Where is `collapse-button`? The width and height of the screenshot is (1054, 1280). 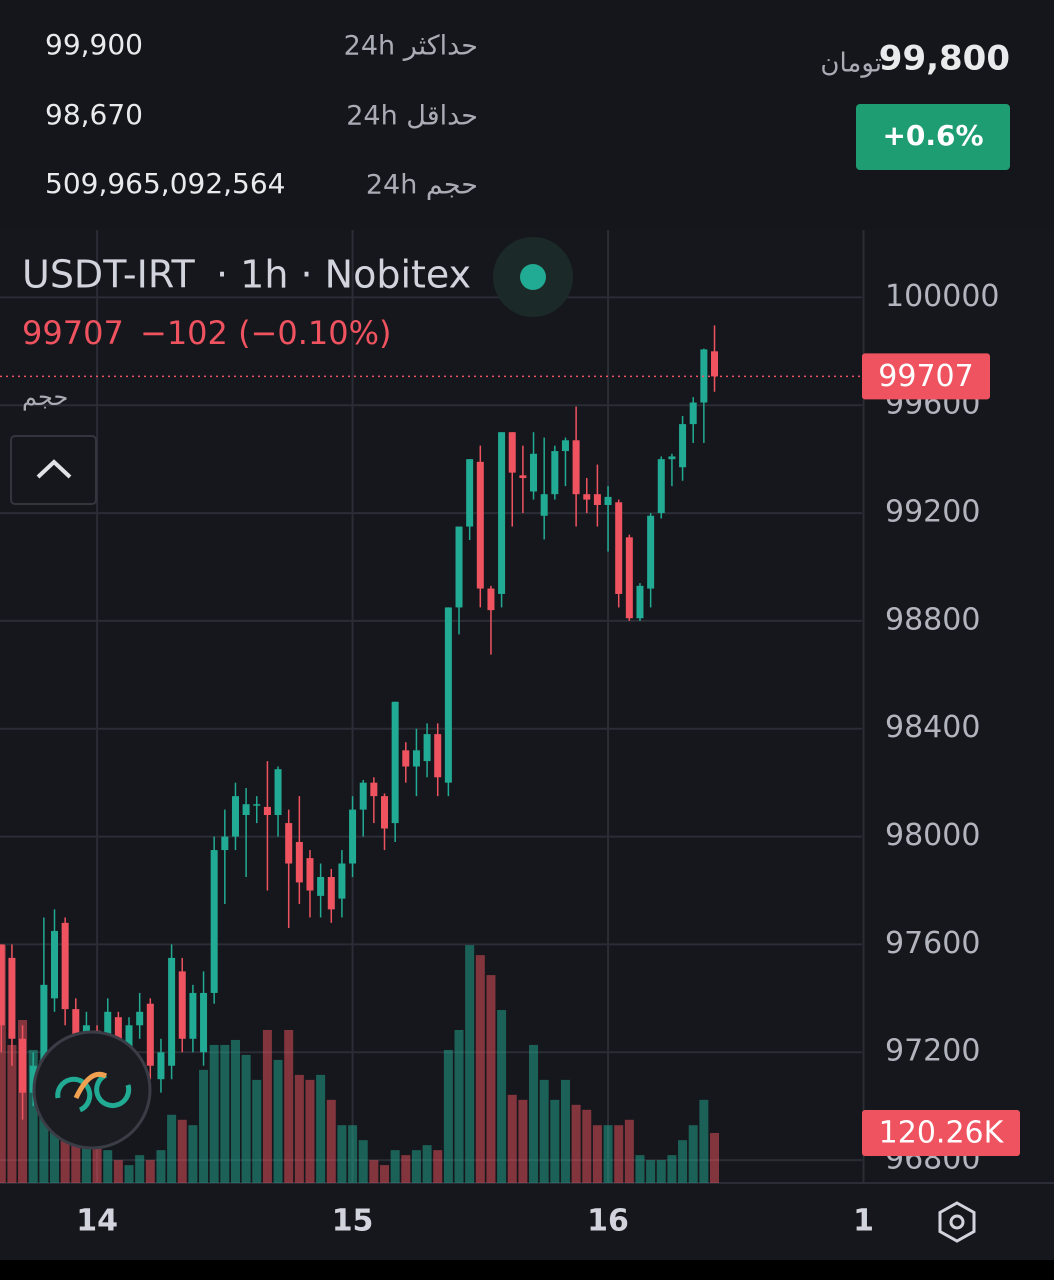
collapse-button is located at coordinates (53, 470).